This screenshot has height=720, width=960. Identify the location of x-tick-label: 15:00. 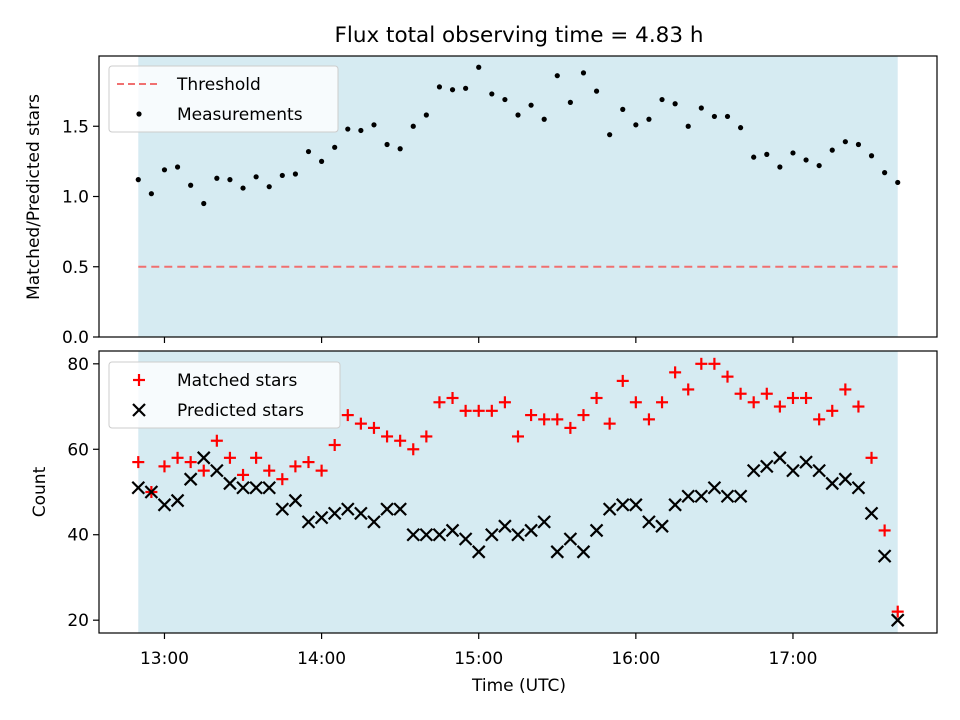
(478, 659).